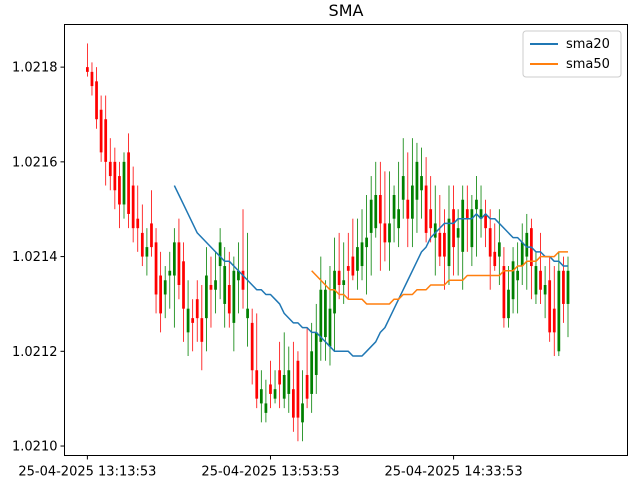 The width and height of the screenshot is (640, 480). What do you see at coordinates (38, 258) in the screenshot?
I see `y-axis: 1.0210 1.0212 1.0214 1.0216 1.0218` at bounding box center [38, 258].